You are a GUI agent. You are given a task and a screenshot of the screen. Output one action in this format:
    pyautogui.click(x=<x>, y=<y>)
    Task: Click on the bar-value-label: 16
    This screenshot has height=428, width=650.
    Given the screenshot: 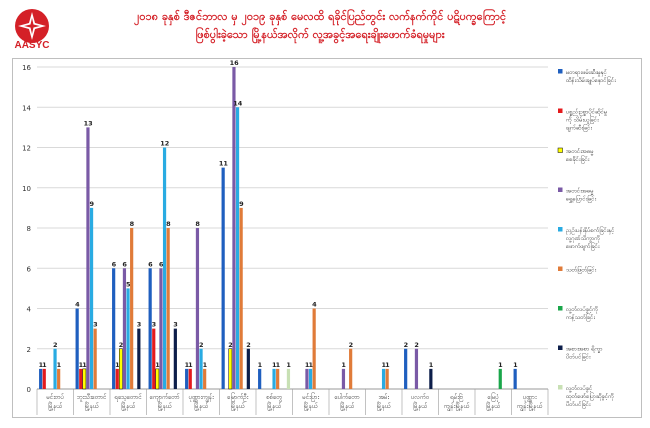 What is the action you would take?
    pyautogui.click(x=235, y=63)
    